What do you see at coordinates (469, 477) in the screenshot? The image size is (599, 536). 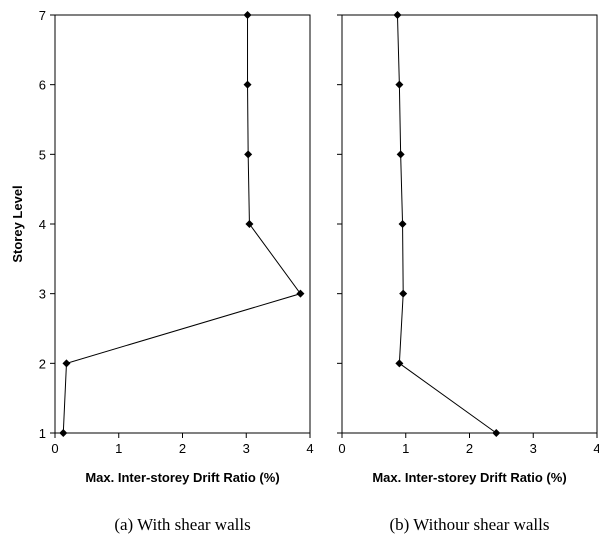 I see `x-axis-title-b: Max. Inter-storey Drift Ratio (%)` at bounding box center [469, 477].